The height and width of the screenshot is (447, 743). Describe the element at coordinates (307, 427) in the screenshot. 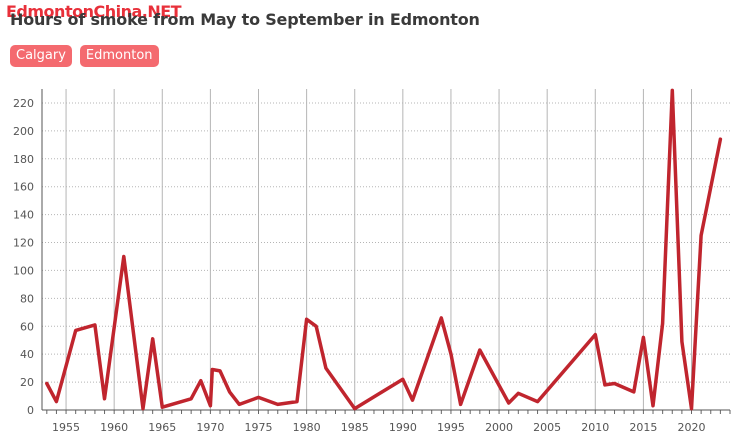

I see `x-tick-label: 1980` at that location.